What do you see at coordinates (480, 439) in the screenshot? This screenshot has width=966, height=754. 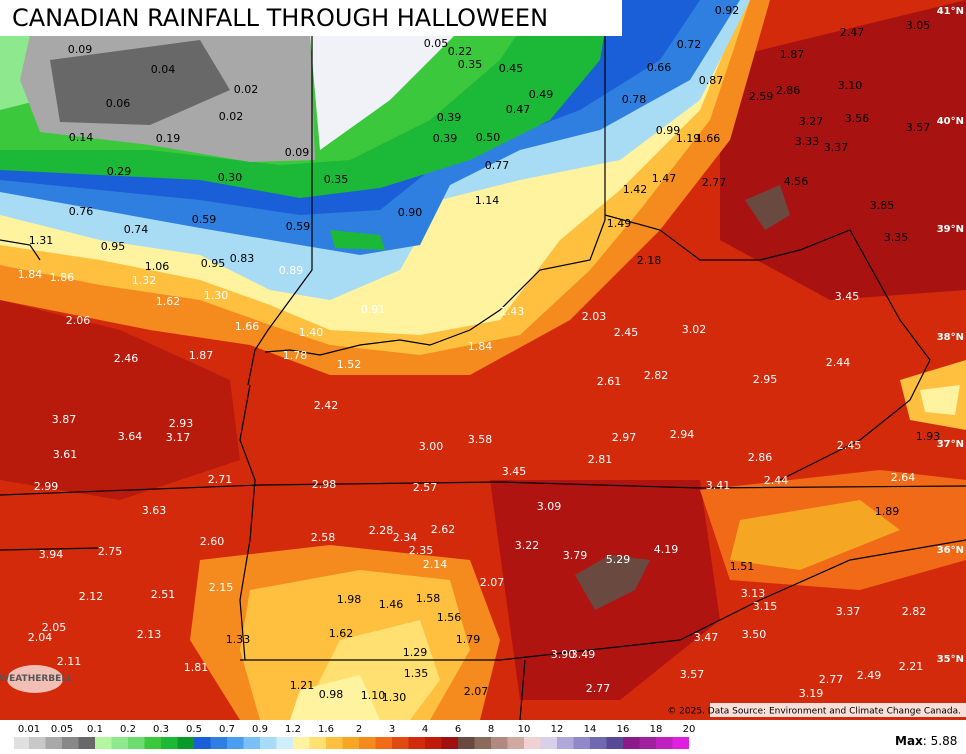 I see `value-label: 3.58` at bounding box center [480, 439].